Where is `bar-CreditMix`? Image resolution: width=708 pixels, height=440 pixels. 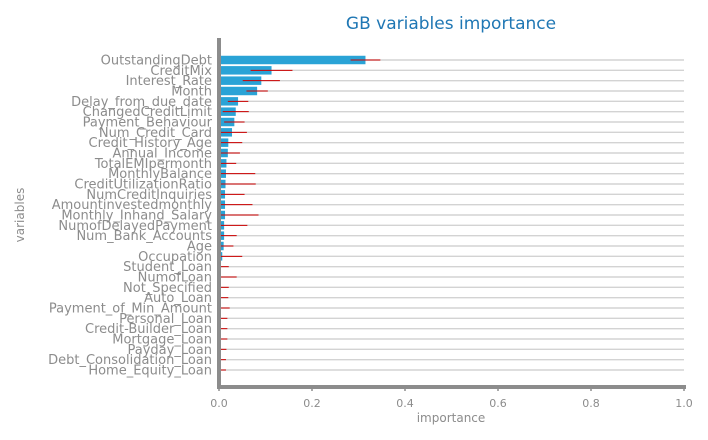 bar-CreditMix is located at coordinates (245, 70).